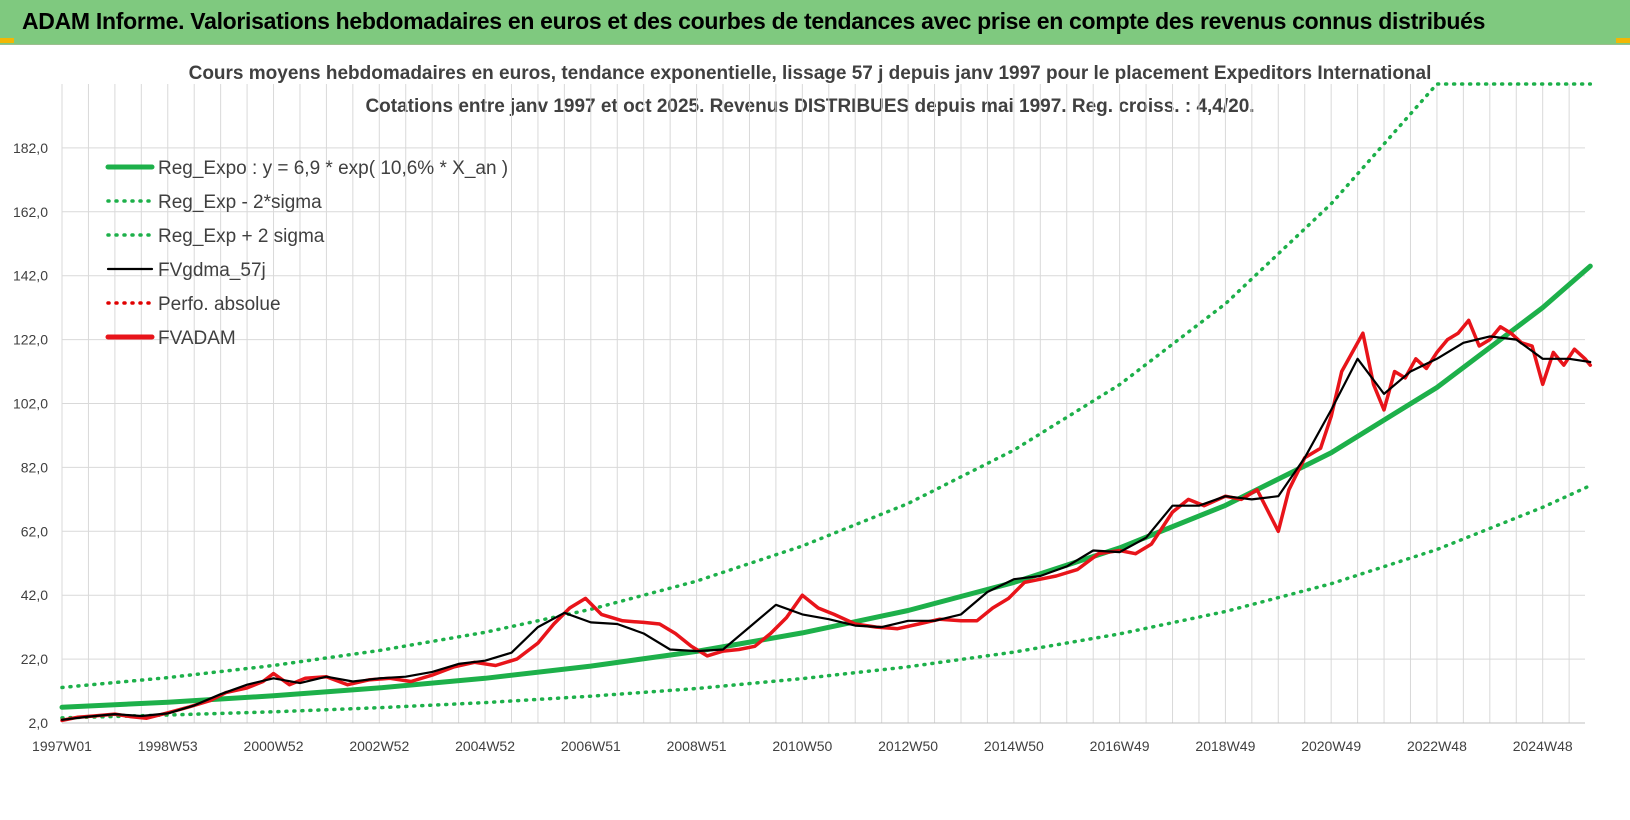  I want to click on x-tick-label: 2010W50, so click(802, 746).